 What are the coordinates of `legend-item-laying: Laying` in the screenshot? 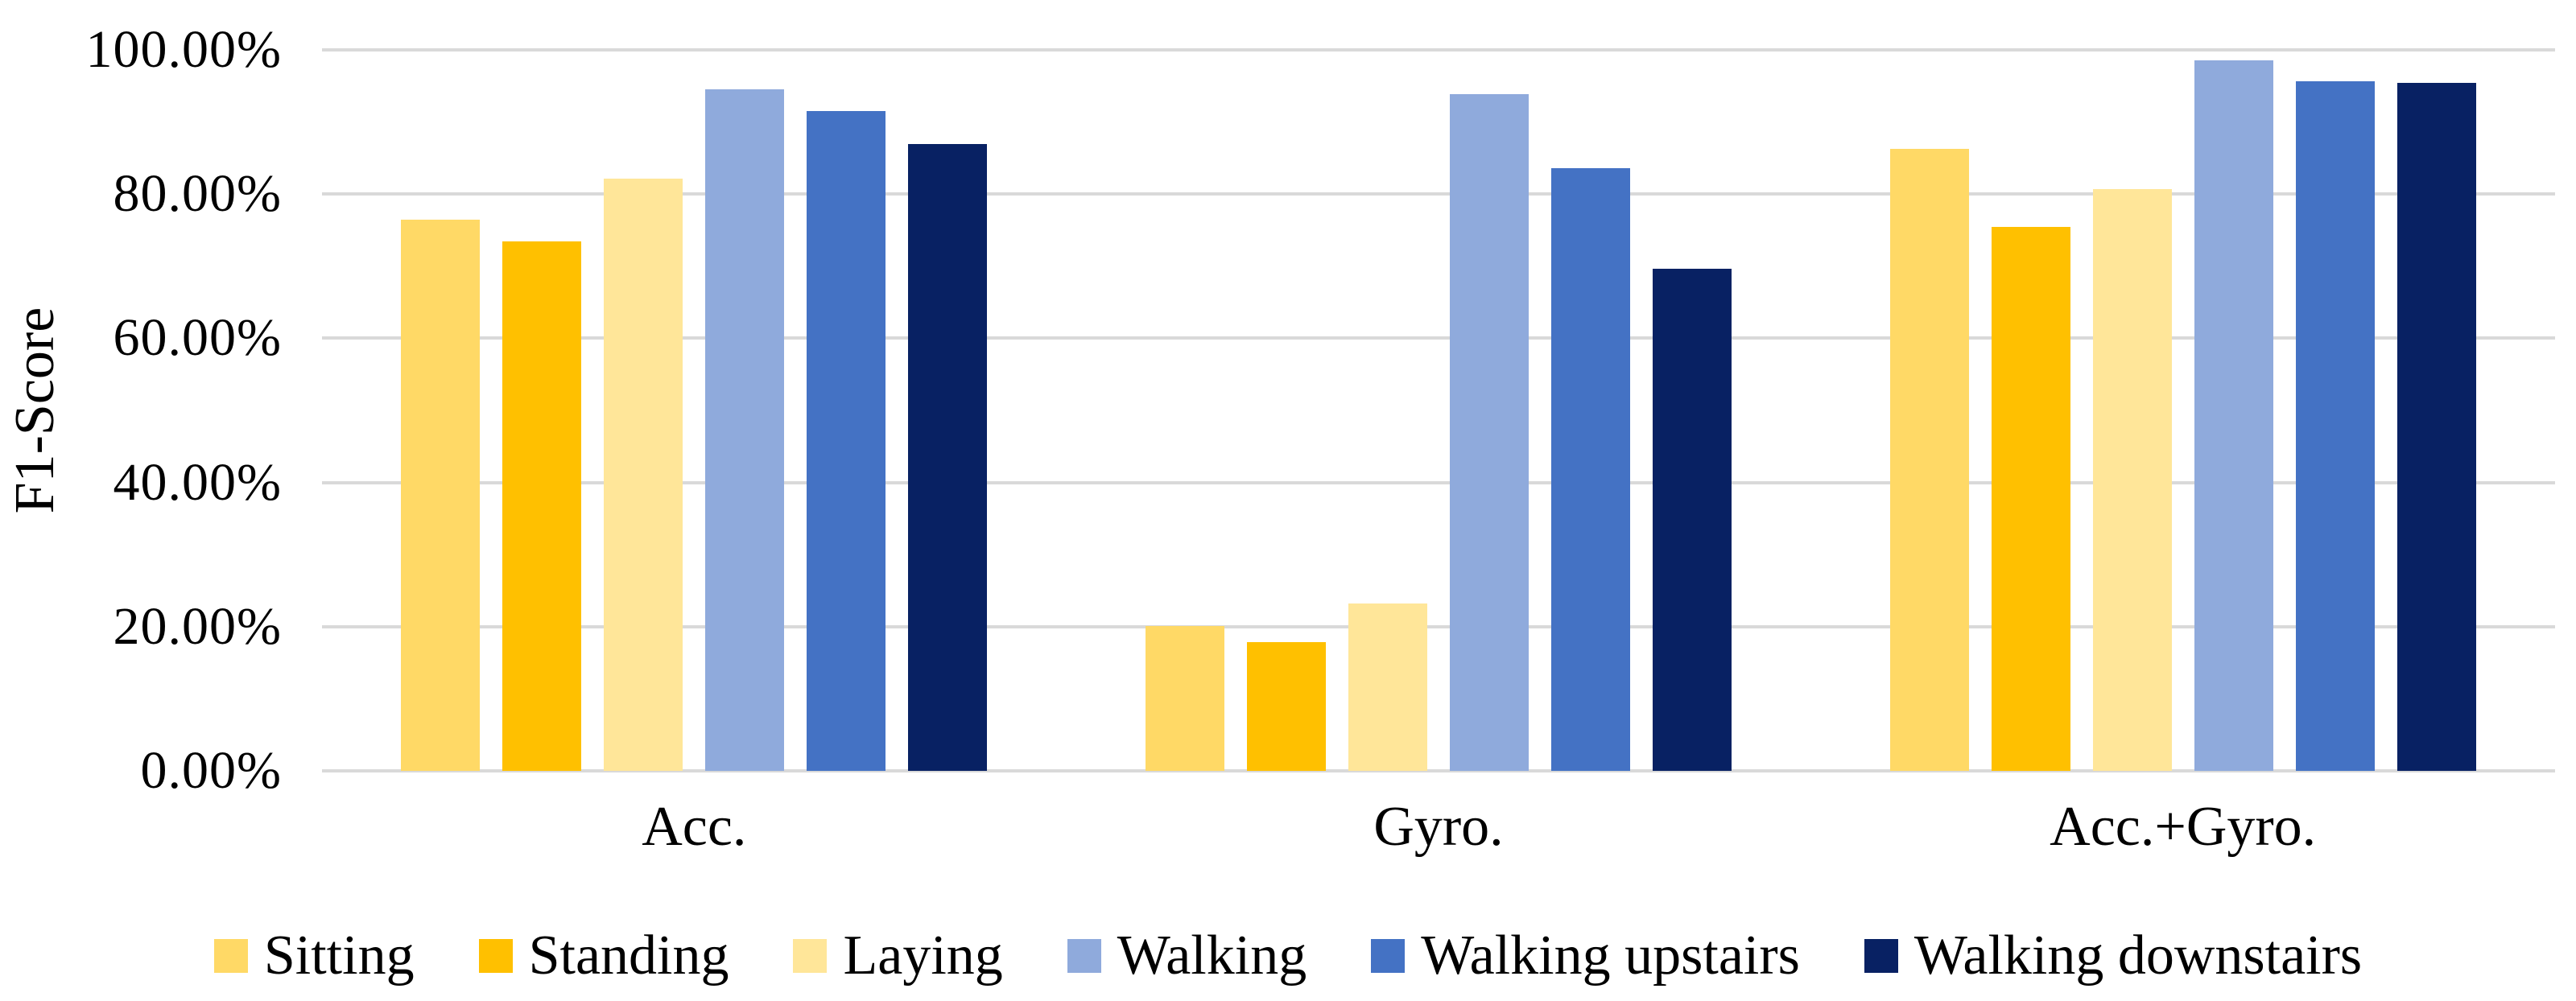 It's located at (898, 956).